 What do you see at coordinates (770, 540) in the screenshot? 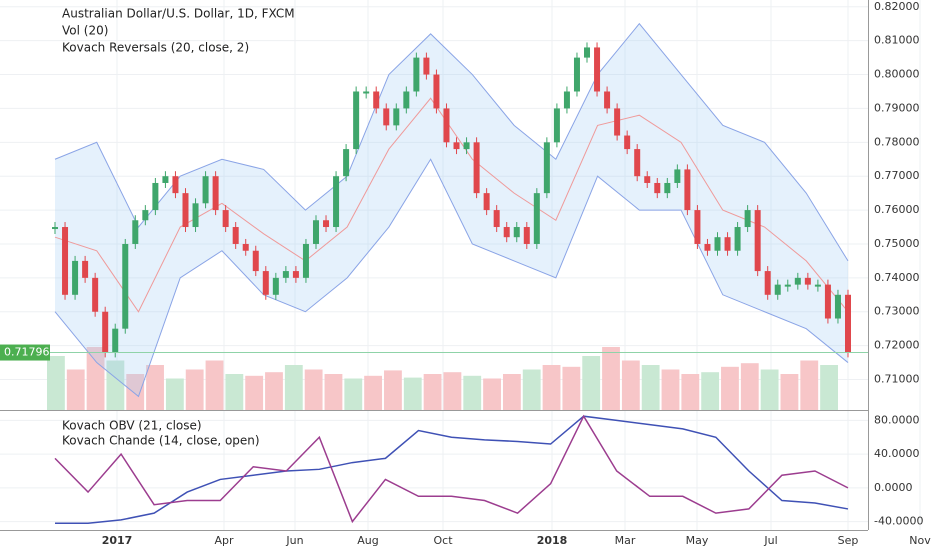
I see `x-tick-label: Jul` at bounding box center [770, 540].